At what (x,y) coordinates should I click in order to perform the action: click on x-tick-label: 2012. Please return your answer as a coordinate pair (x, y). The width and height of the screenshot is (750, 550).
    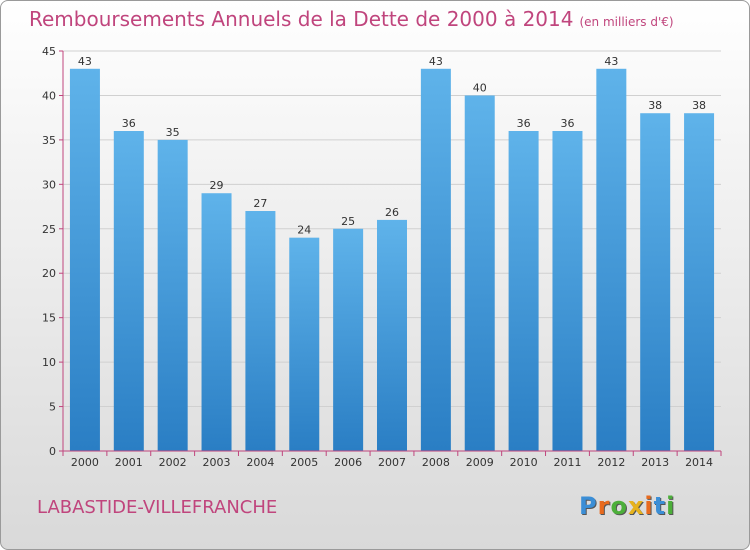
    Looking at the image, I should click on (611, 462).